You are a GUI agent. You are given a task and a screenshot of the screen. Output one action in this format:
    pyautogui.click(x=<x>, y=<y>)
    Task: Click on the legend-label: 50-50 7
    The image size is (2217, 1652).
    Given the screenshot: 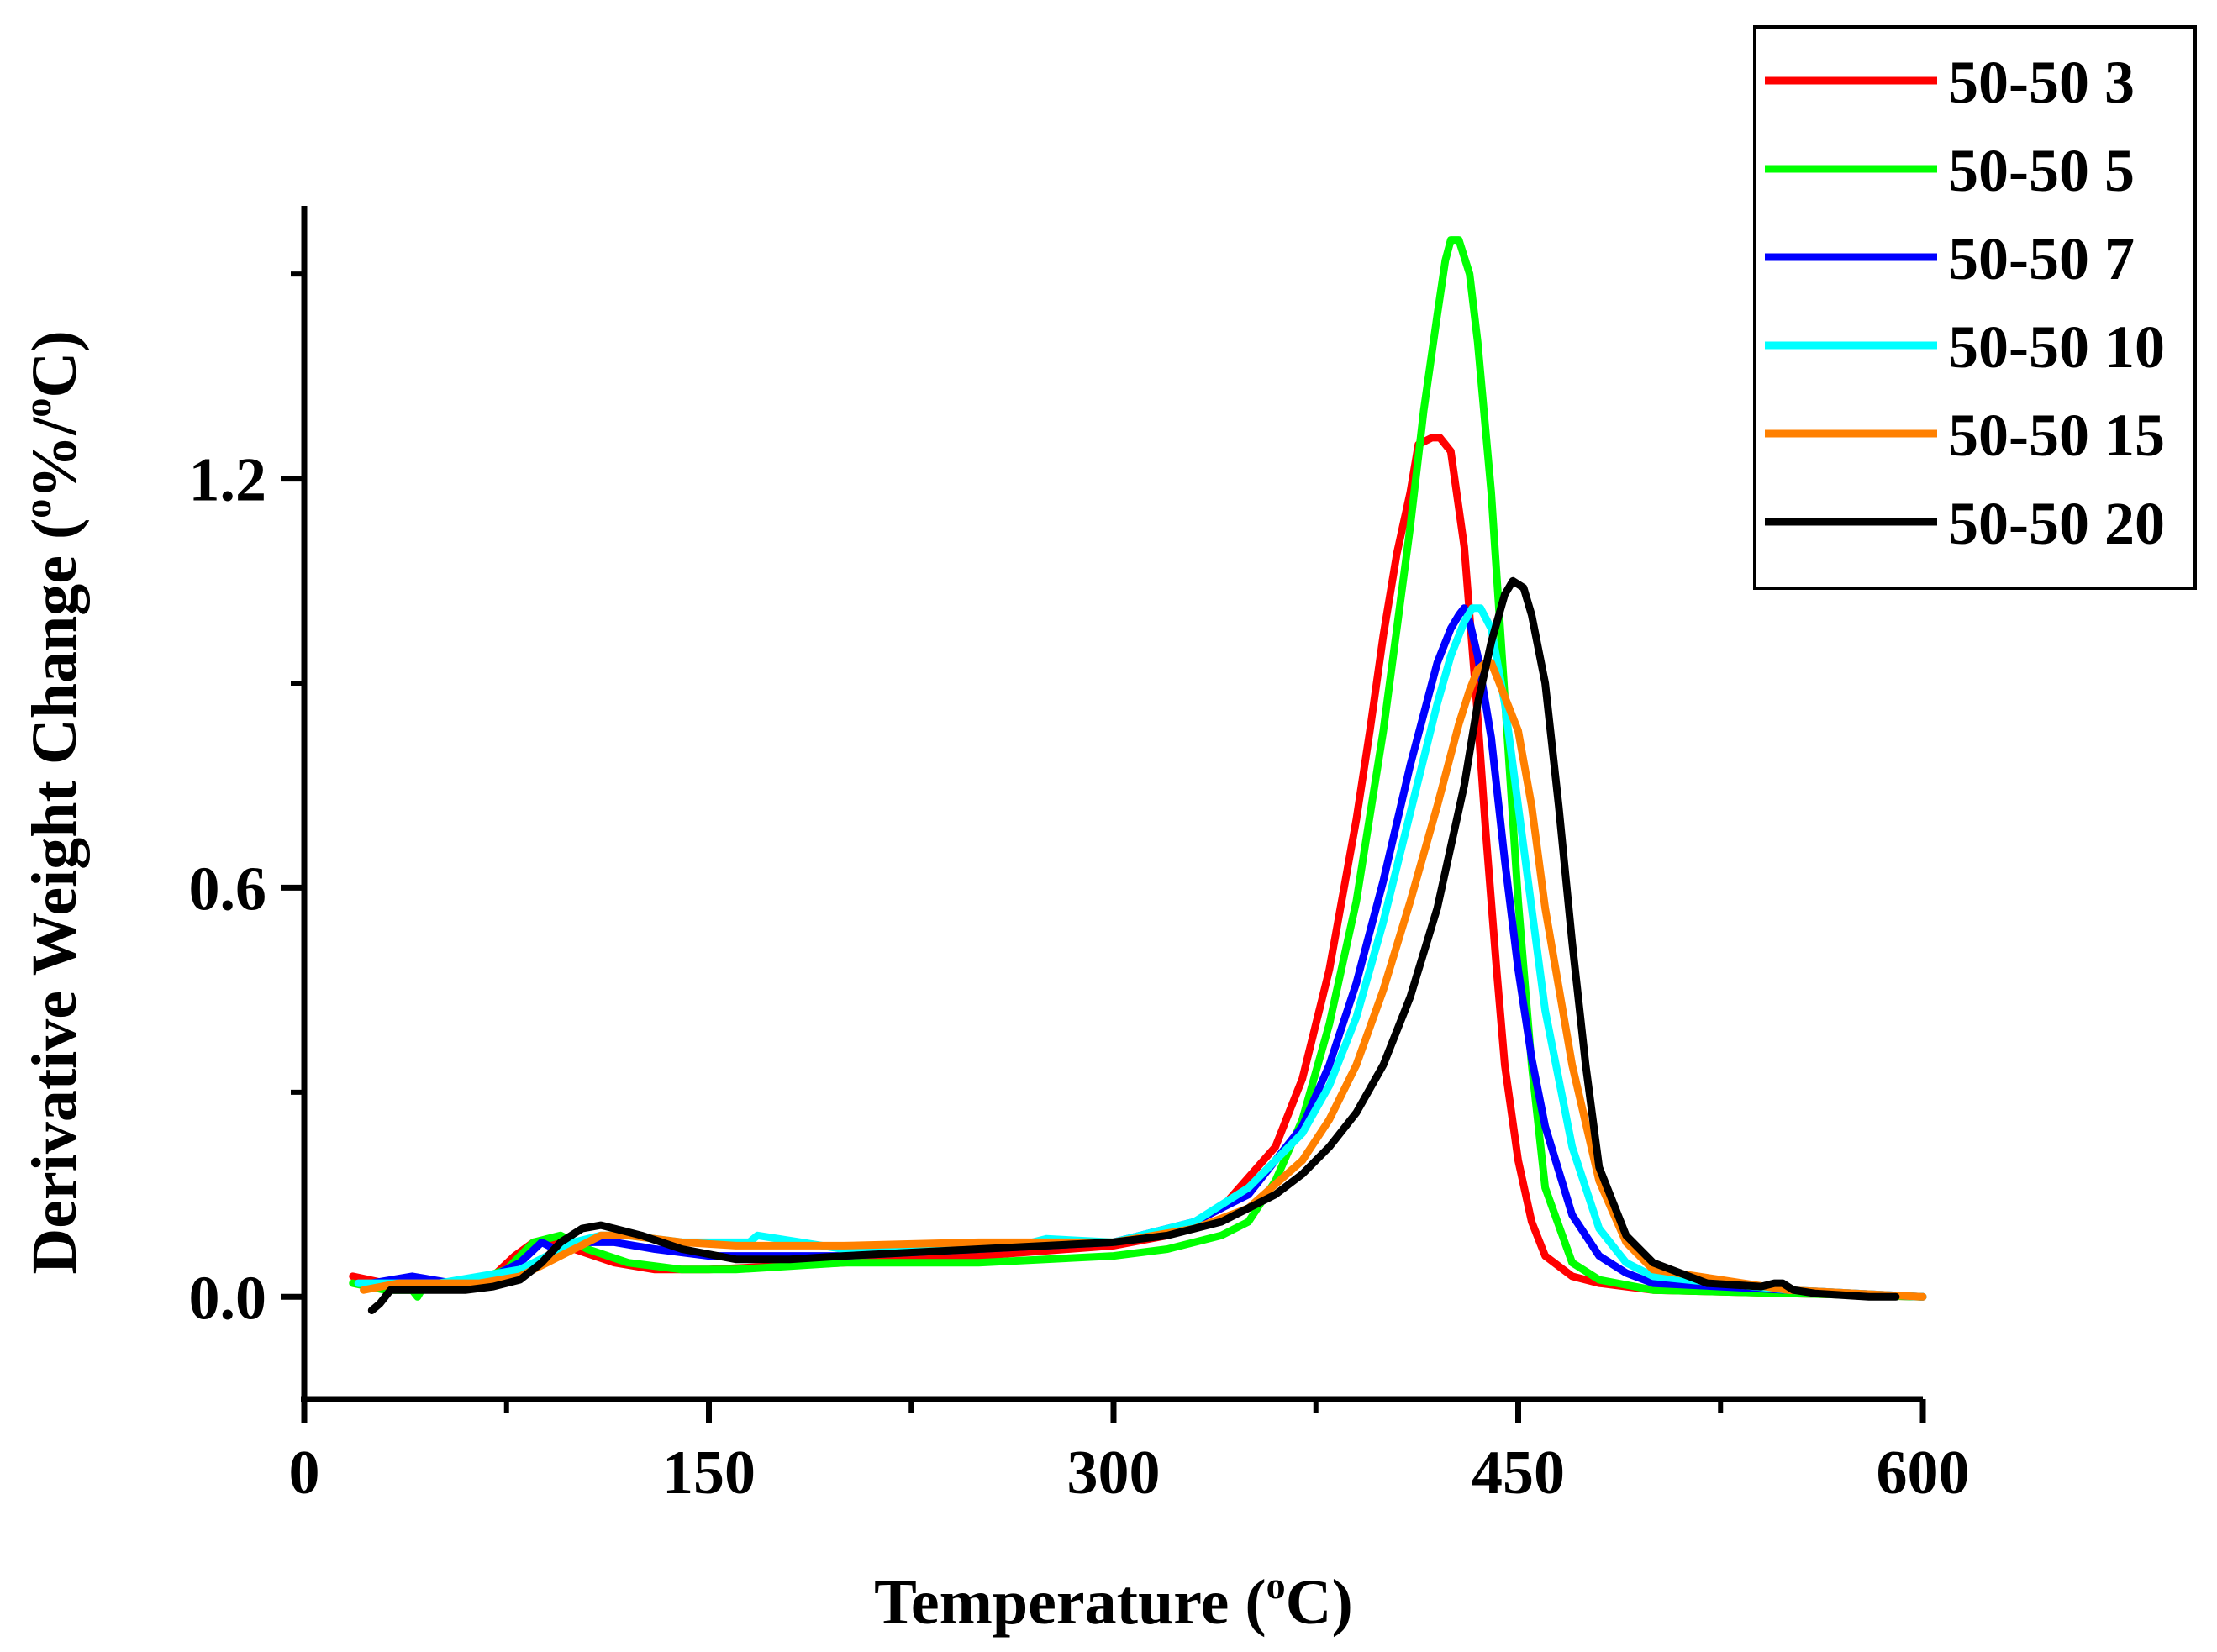 What is the action you would take?
    pyautogui.click(x=2042, y=258)
    